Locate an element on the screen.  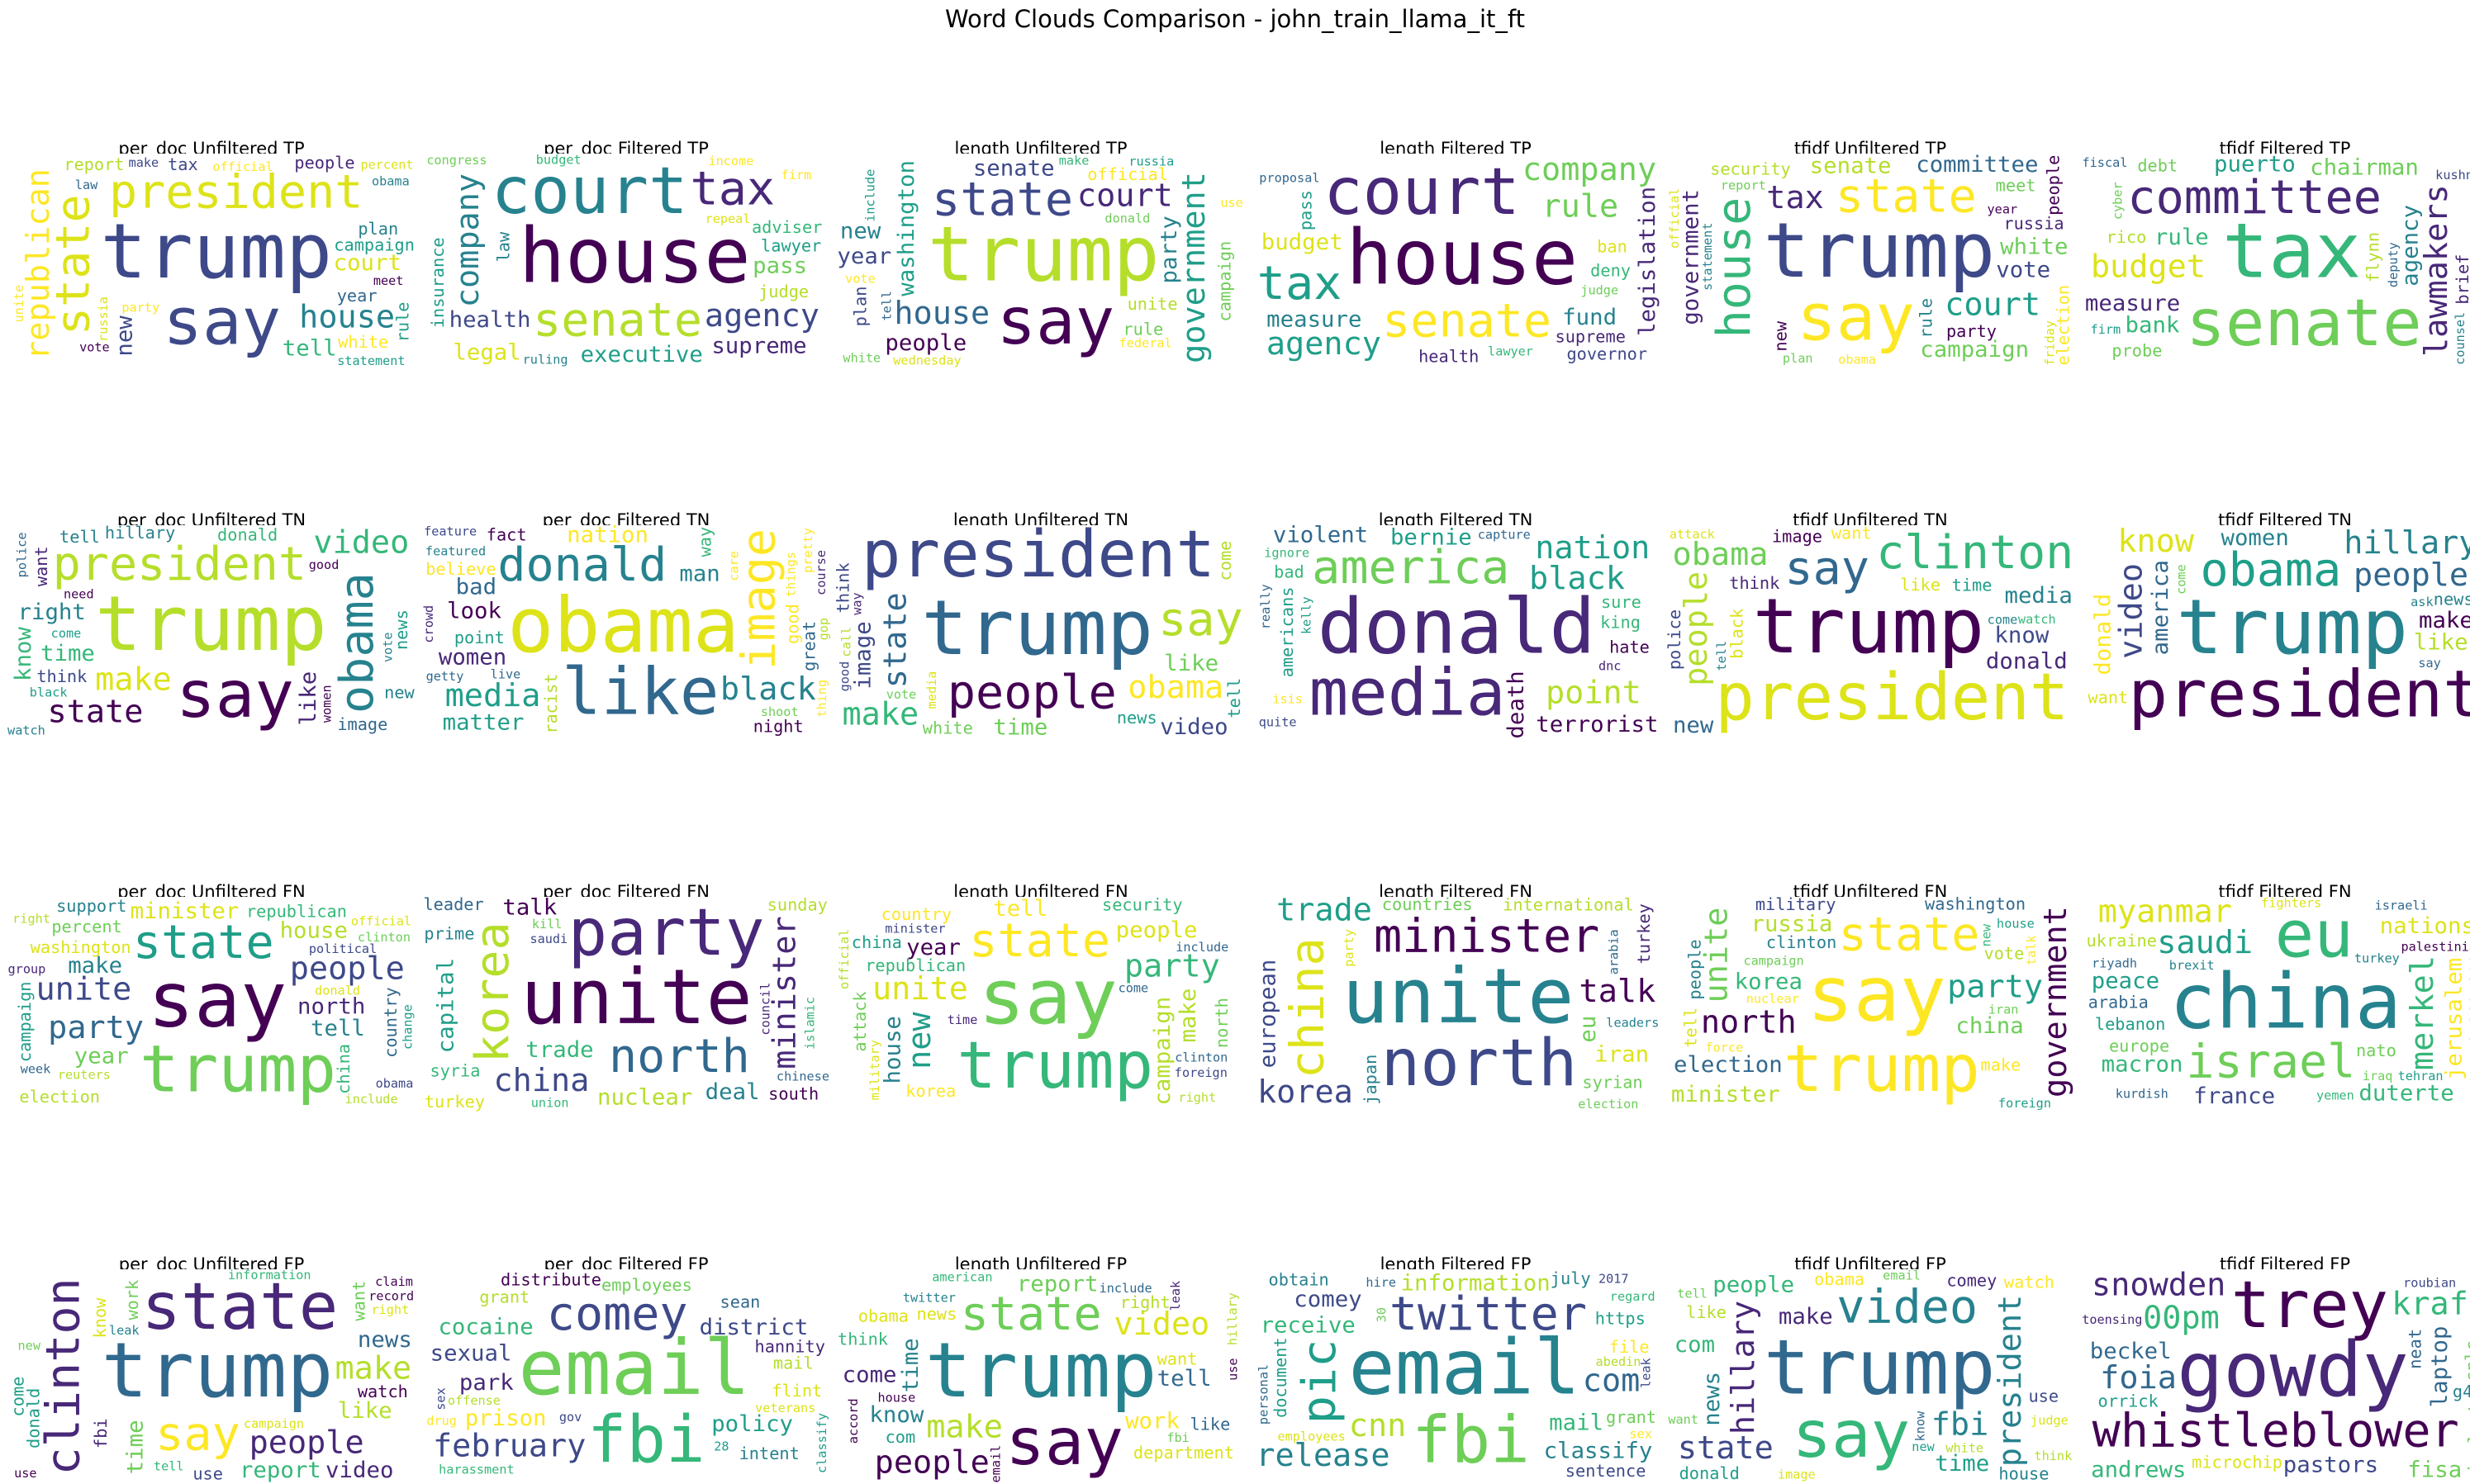
wordcloud-word: vote is located at coordinates (388, 648).